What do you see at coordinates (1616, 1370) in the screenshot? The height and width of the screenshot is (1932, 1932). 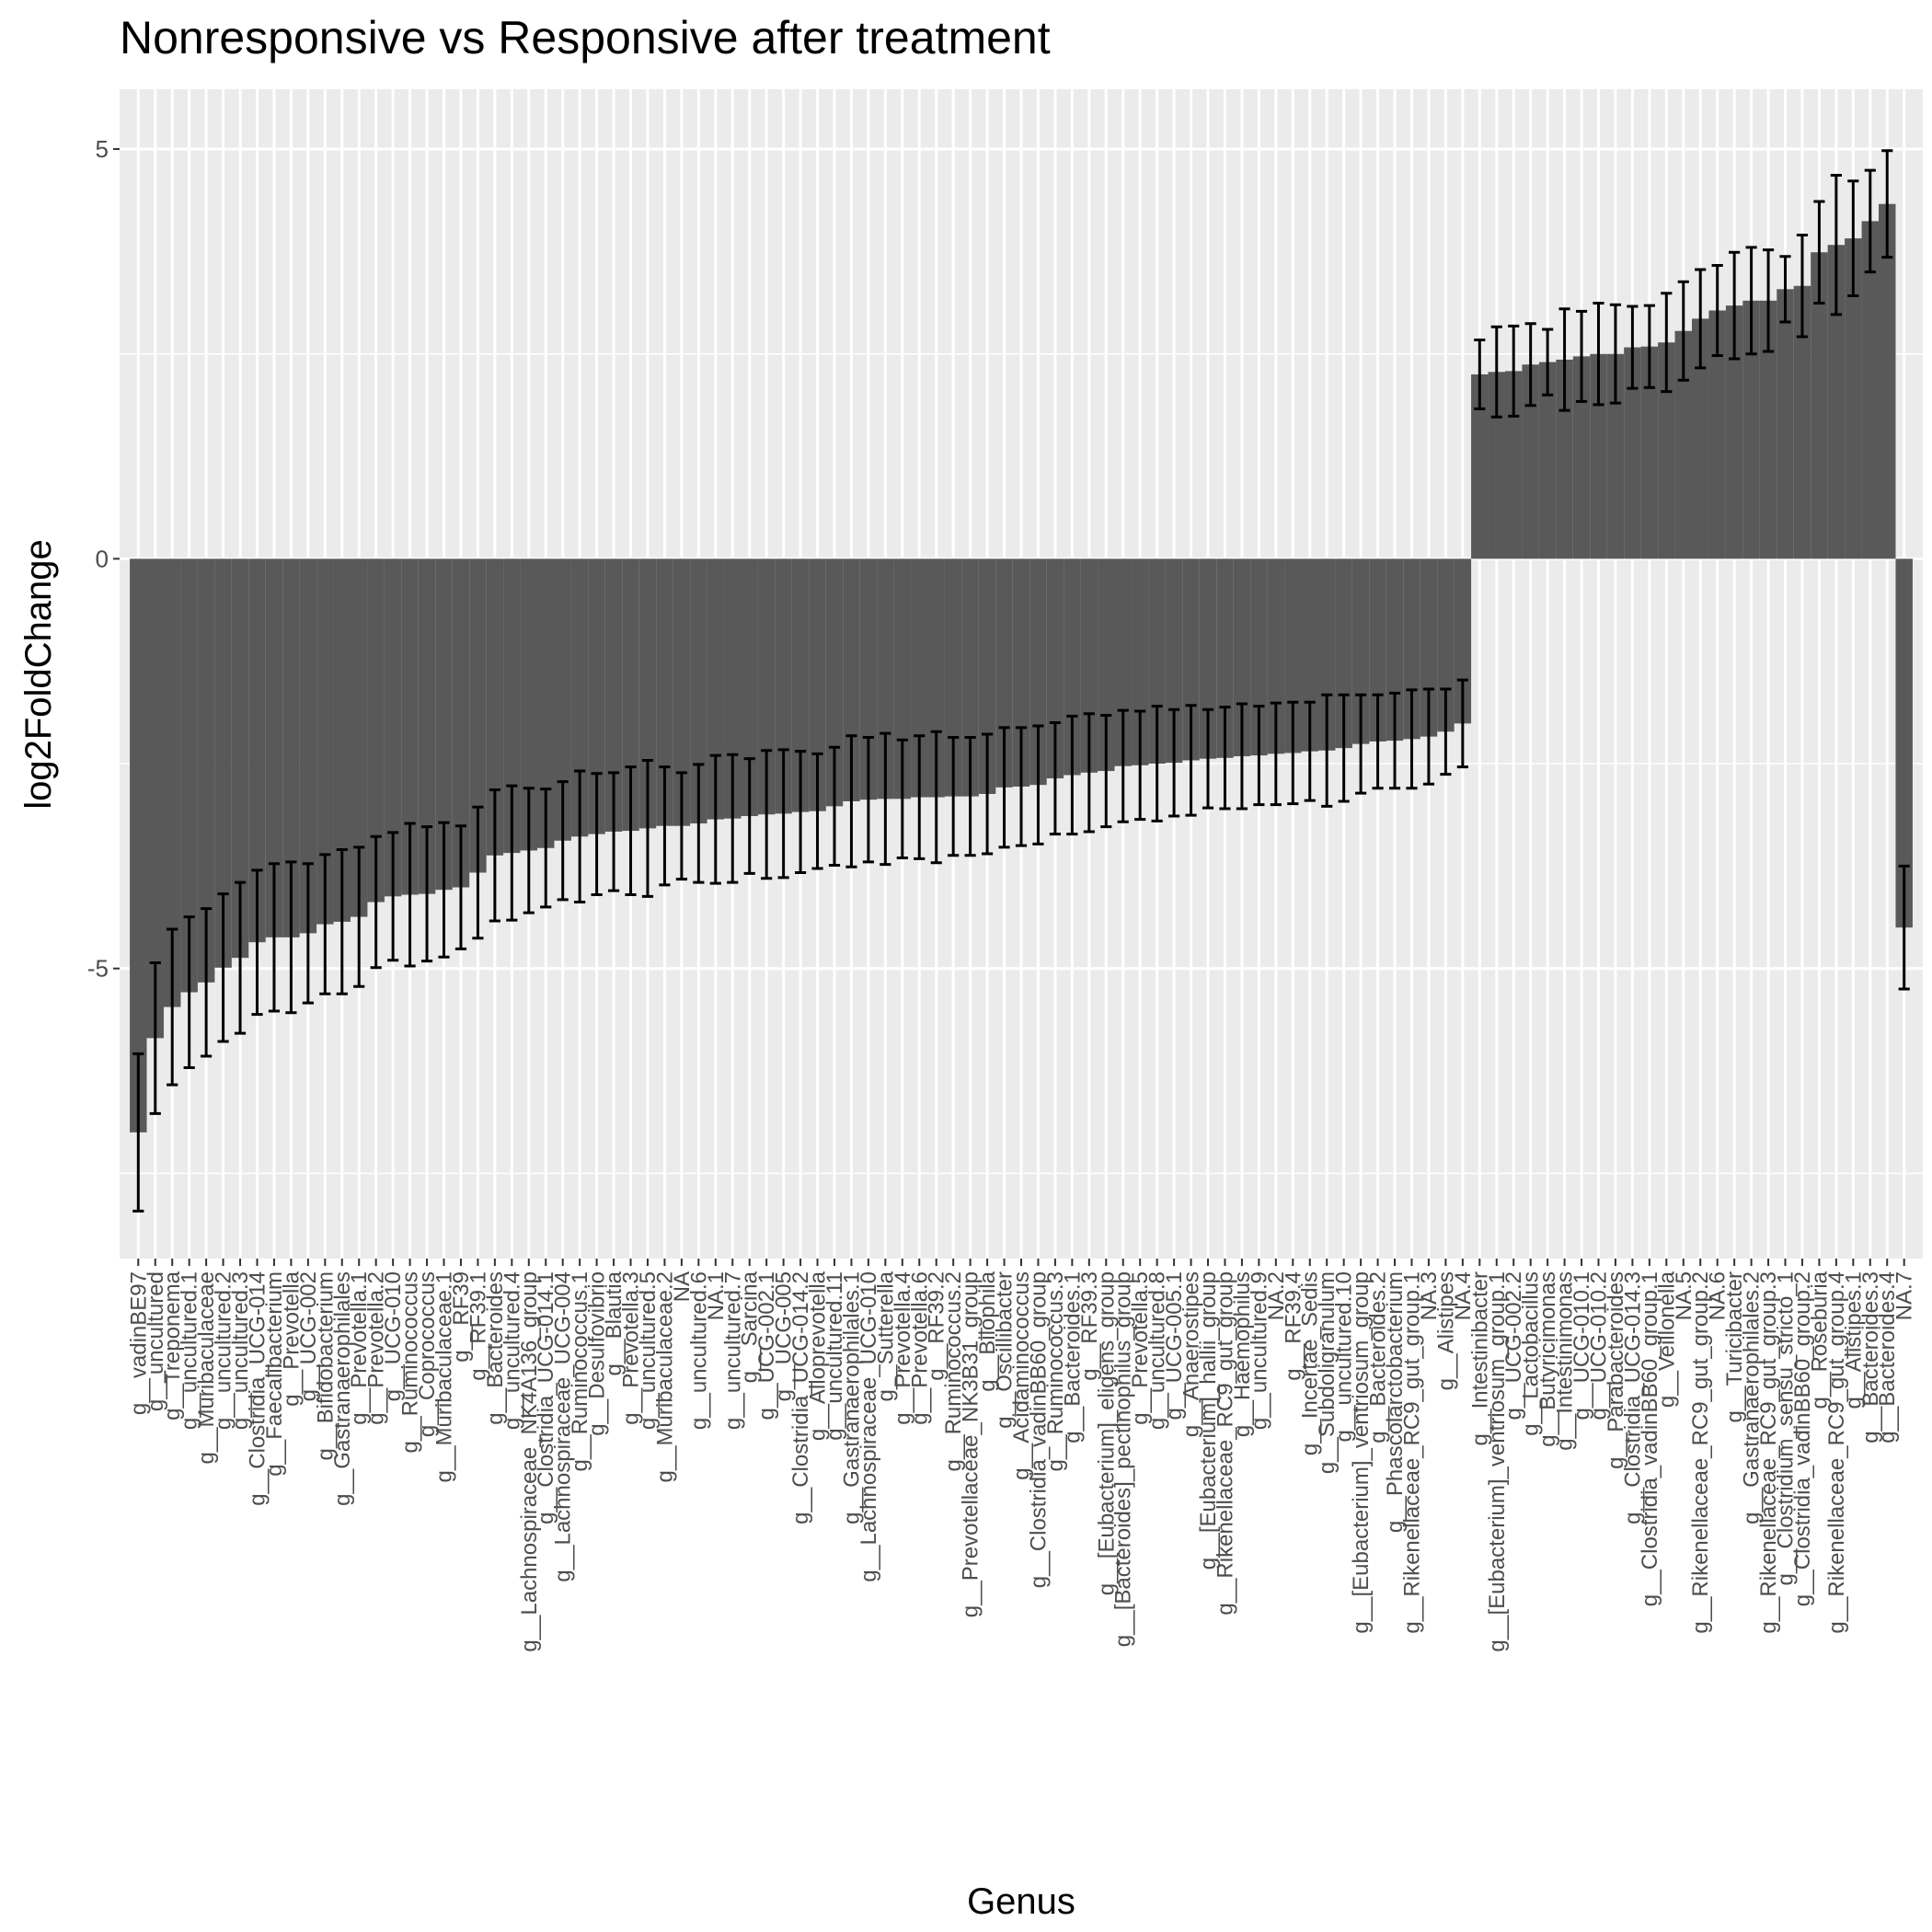 I see `x-tick-label: g__Parabacteroides` at bounding box center [1616, 1370].